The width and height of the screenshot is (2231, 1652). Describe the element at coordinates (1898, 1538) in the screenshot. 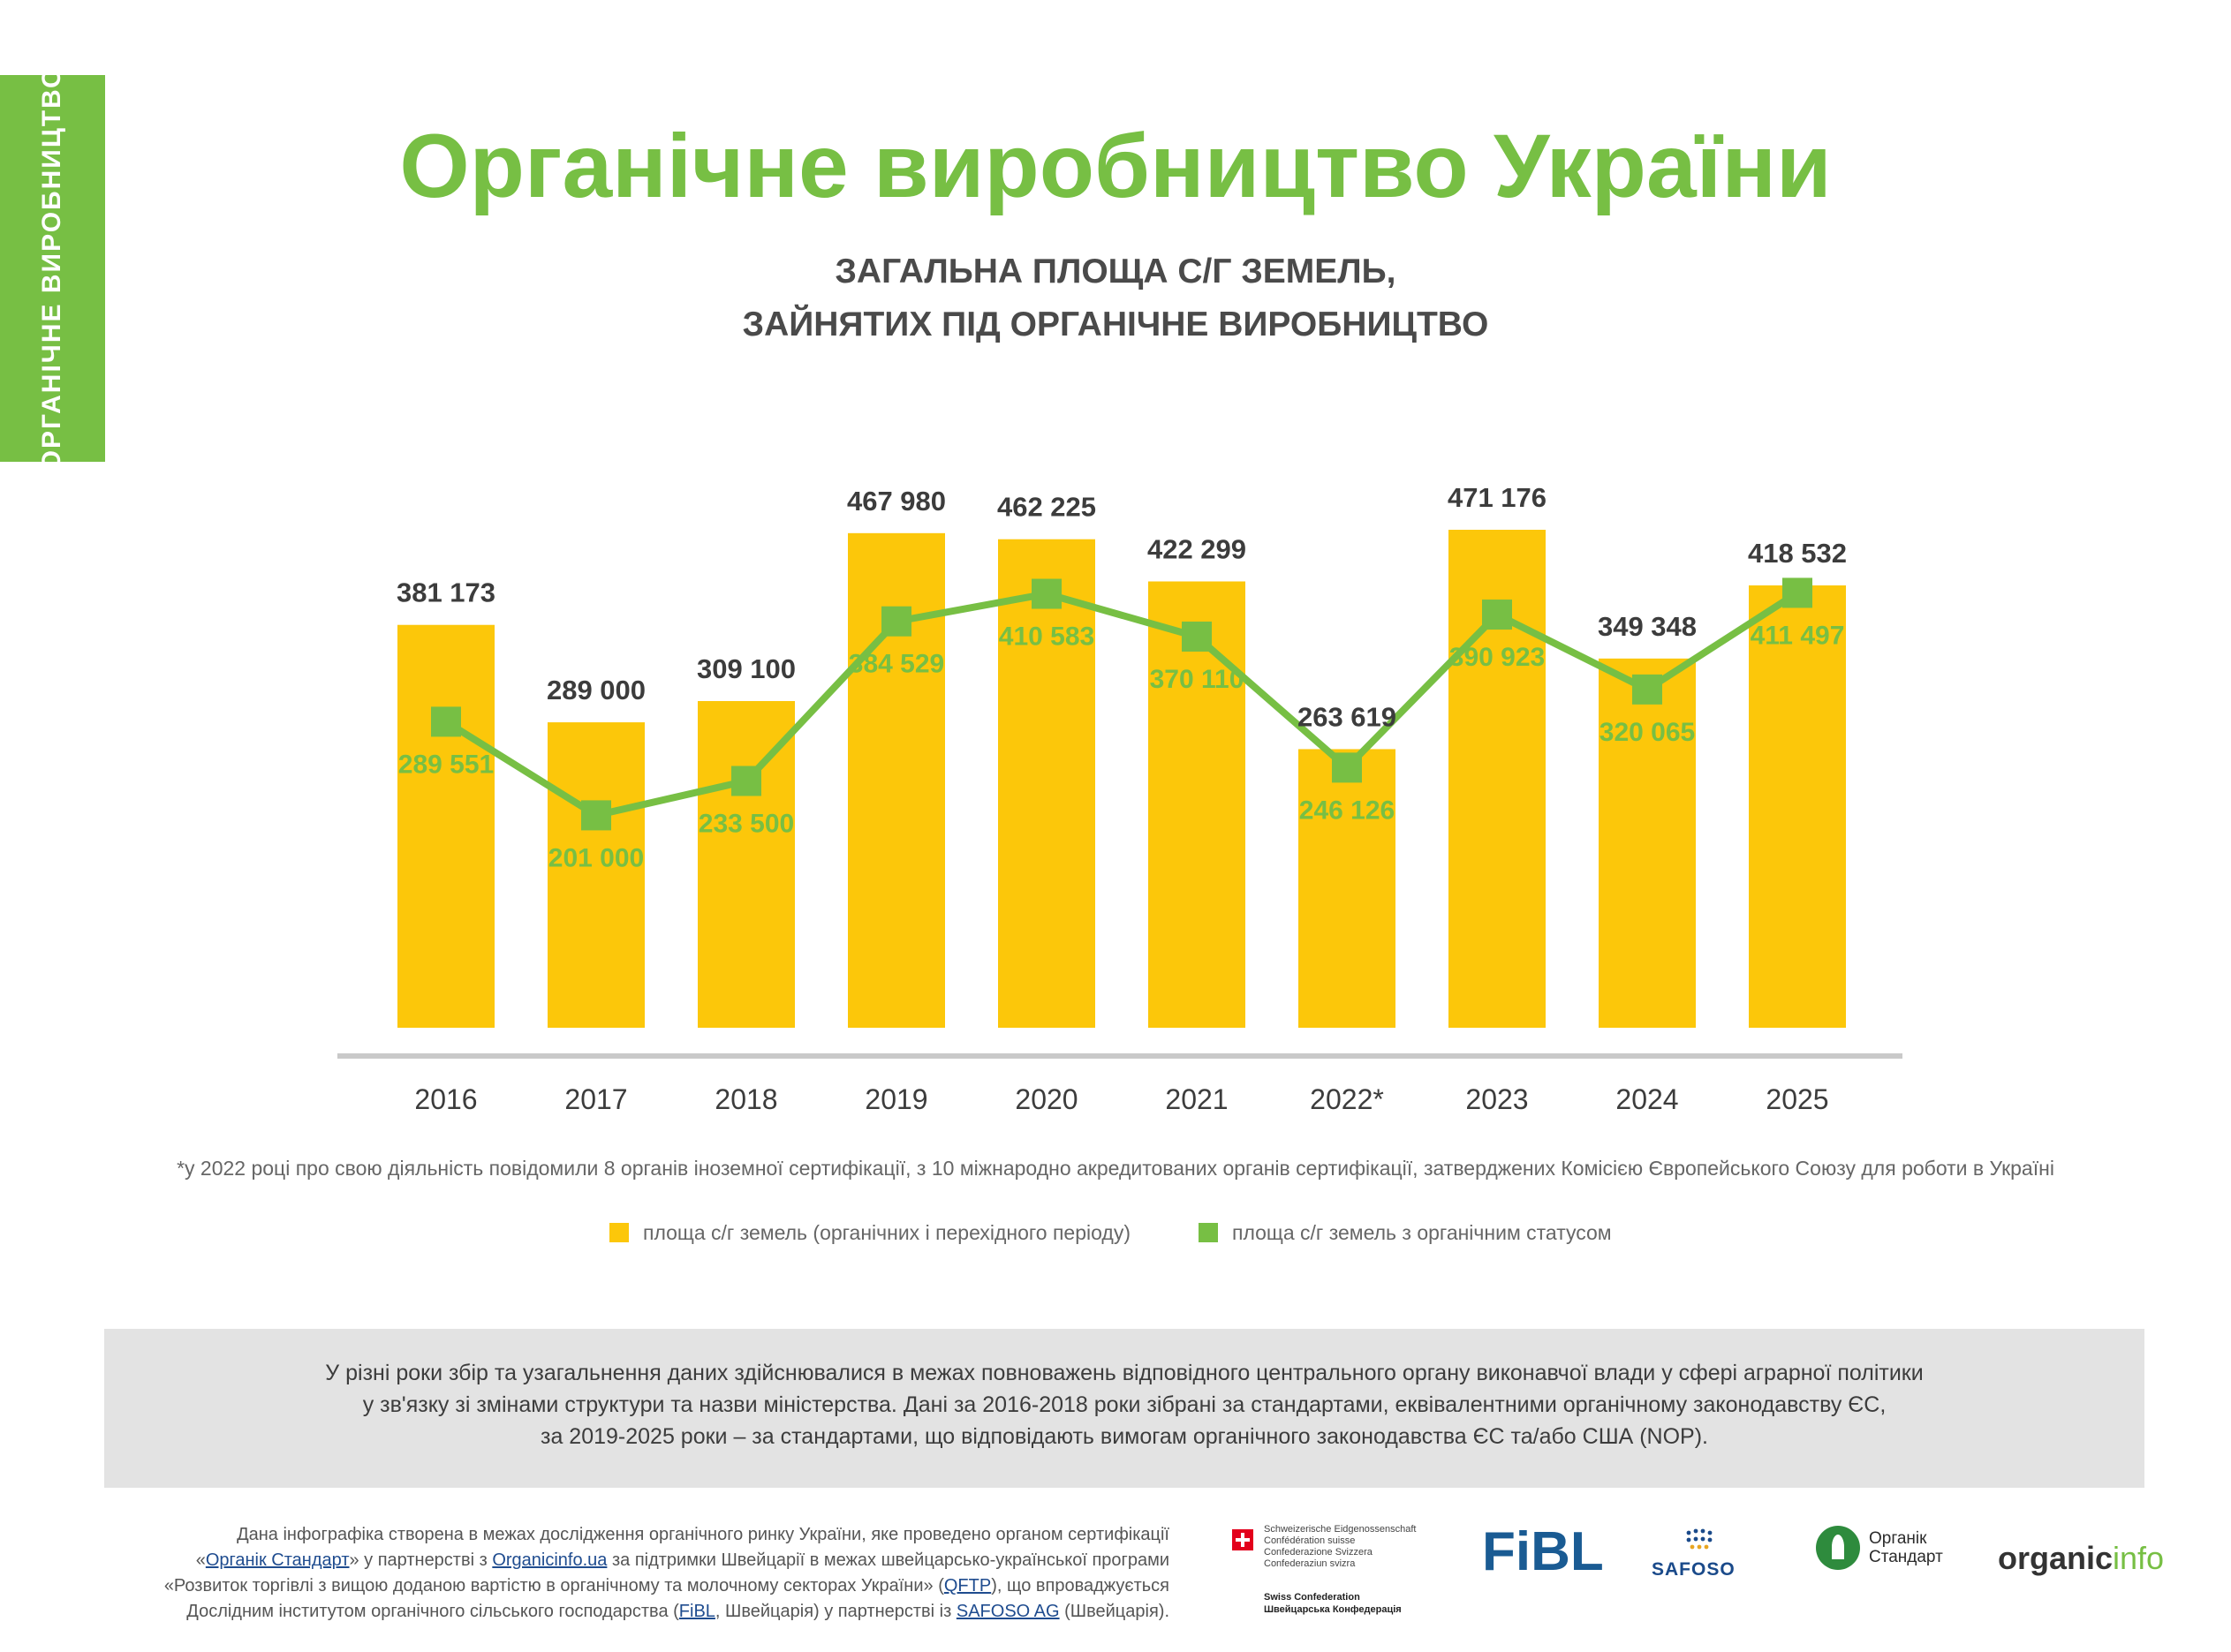

I see `organic-standard-logo-line: Органік` at that location.